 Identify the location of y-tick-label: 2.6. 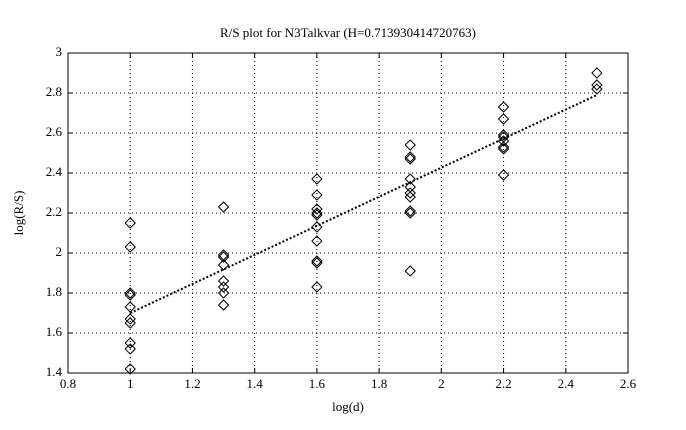
(54, 131).